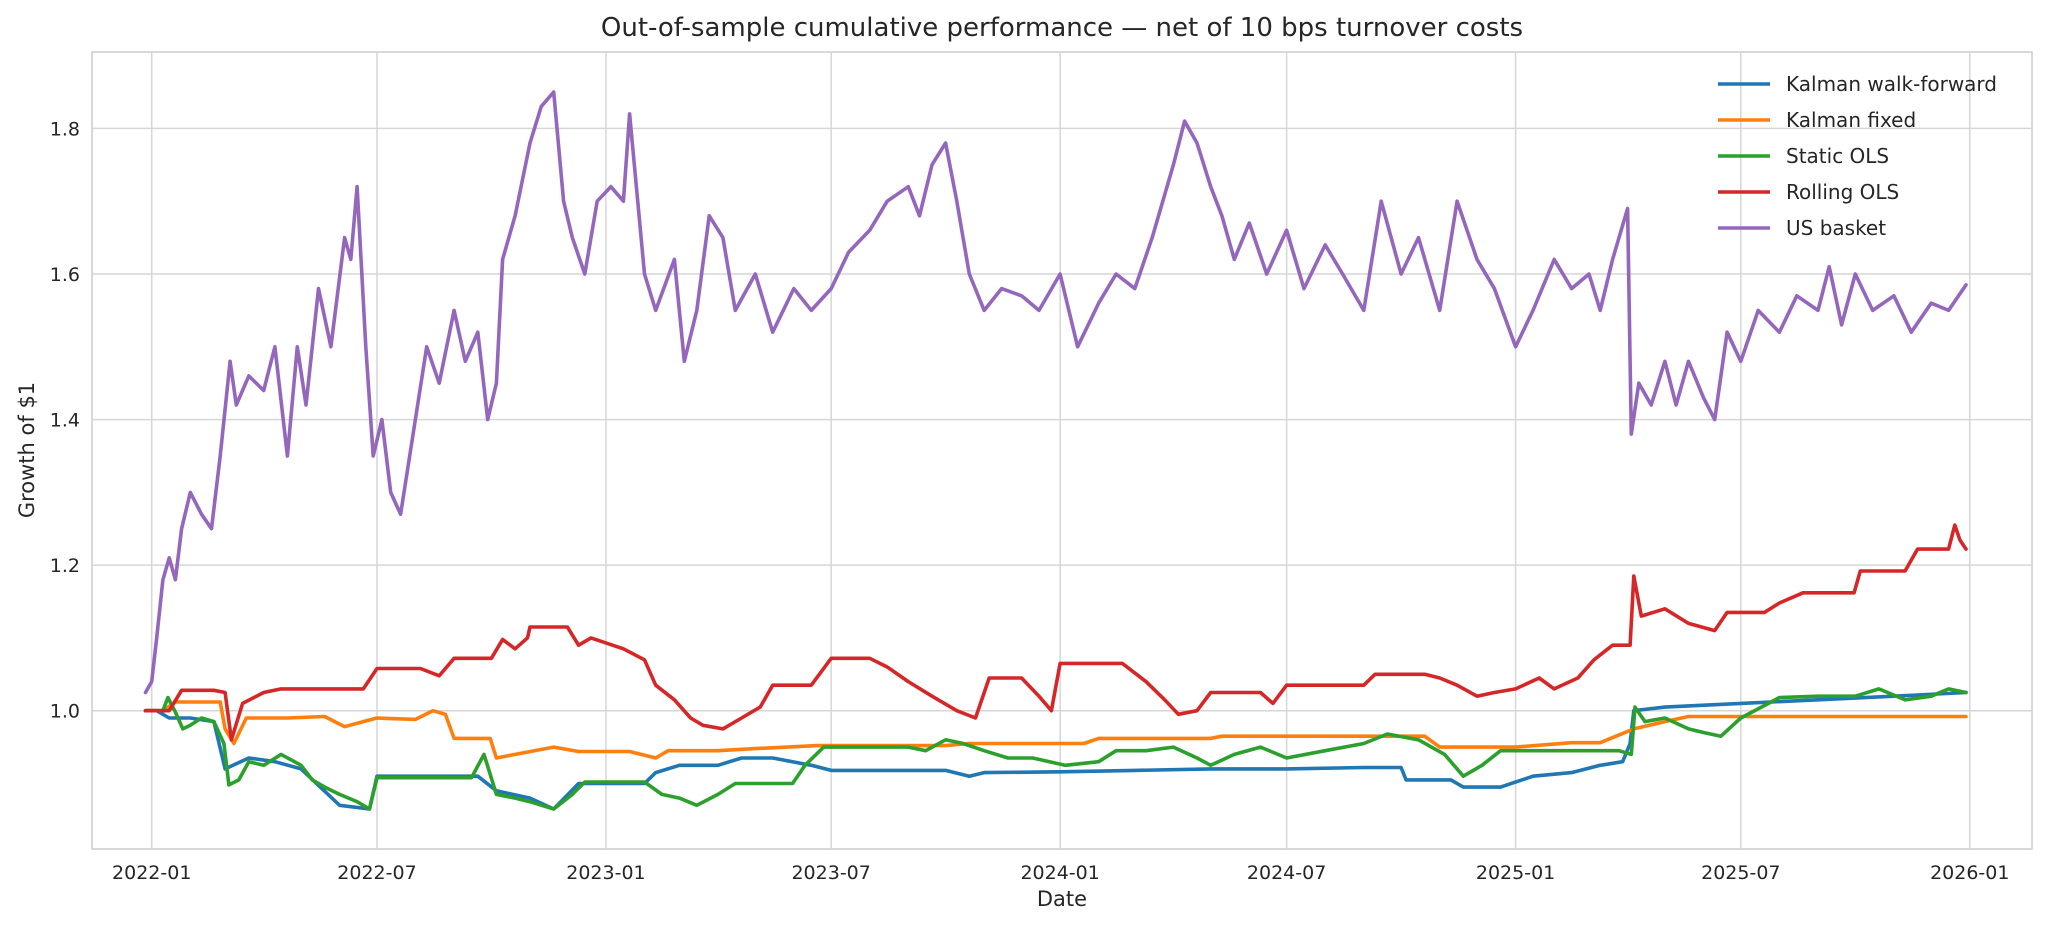  What do you see at coordinates (1851, 120) in the screenshot?
I see `legend-label-kalman-fixed: Kalman fixed` at bounding box center [1851, 120].